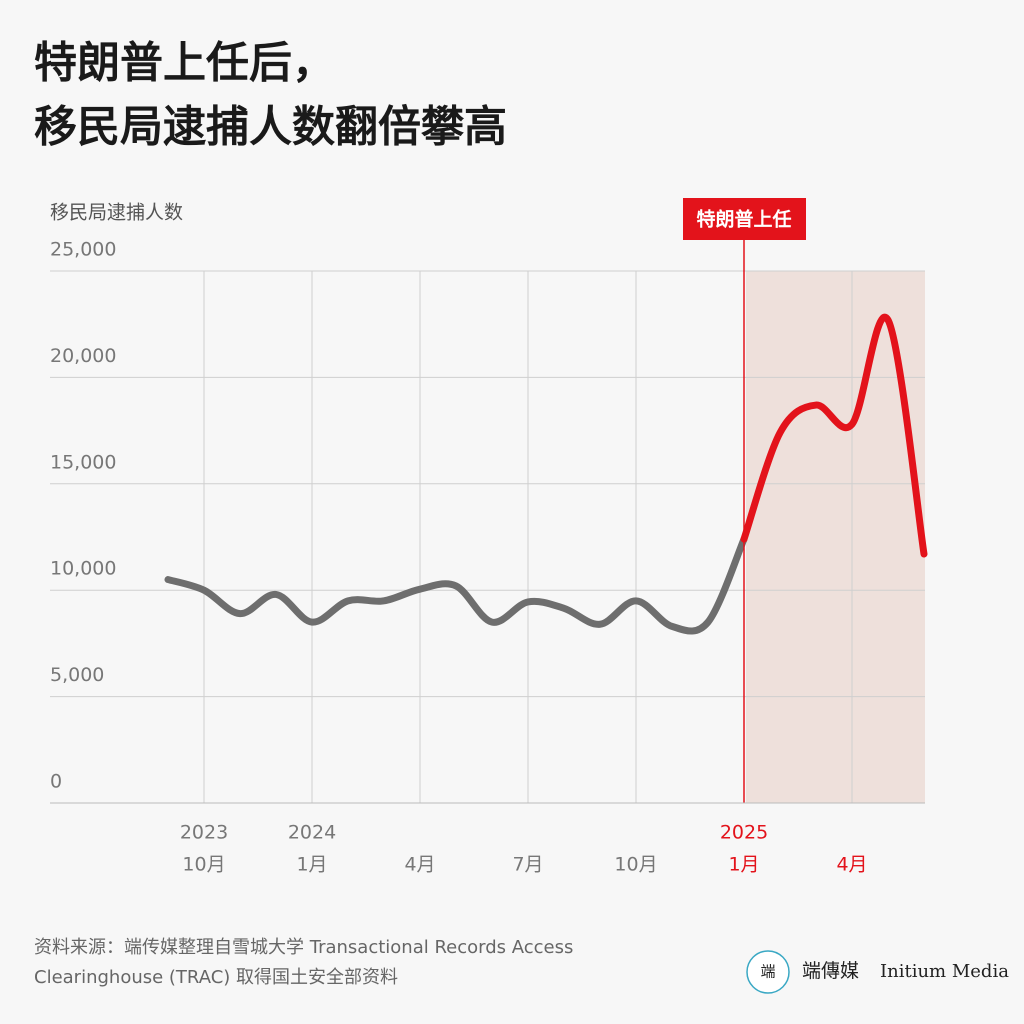  What do you see at coordinates (944, 971) in the screenshot?
I see `brand-name-en: Initium Media` at bounding box center [944, 971].